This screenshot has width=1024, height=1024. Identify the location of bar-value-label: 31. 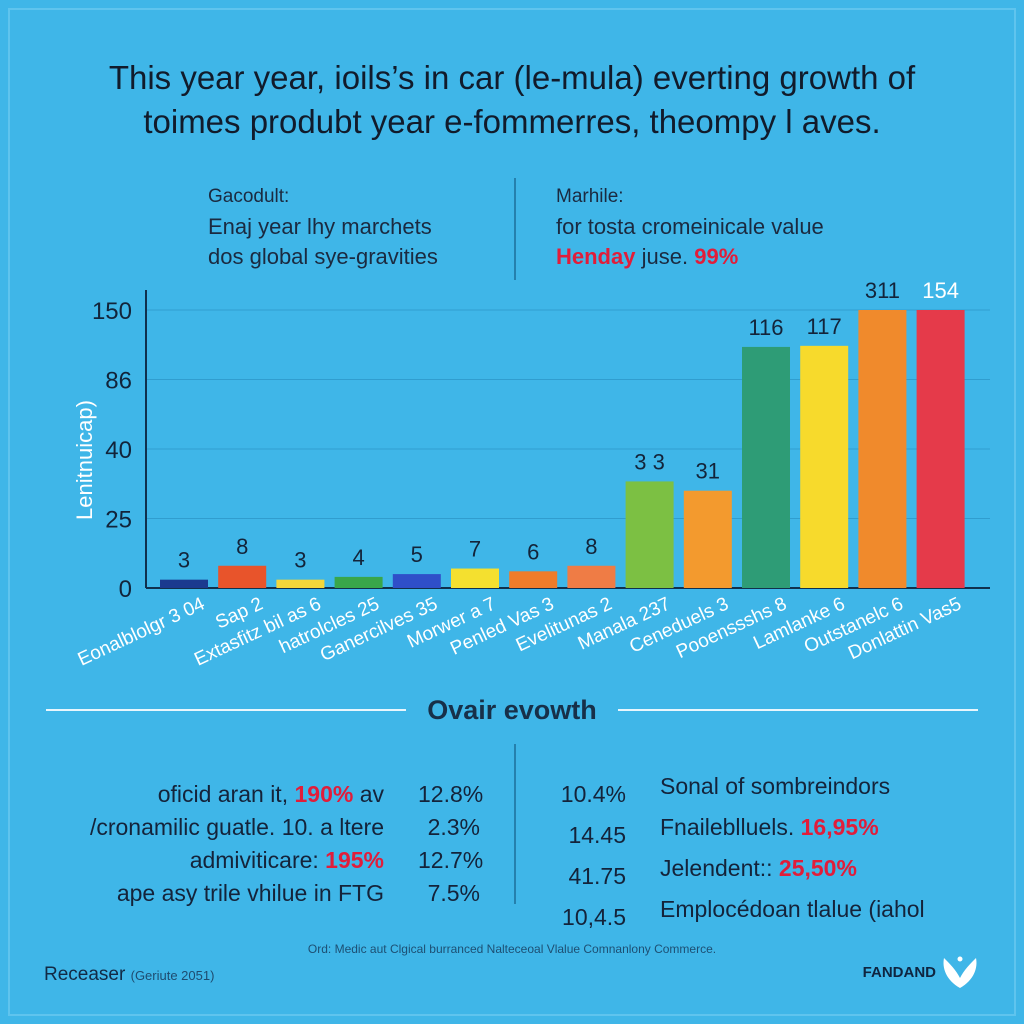
(708, 471).